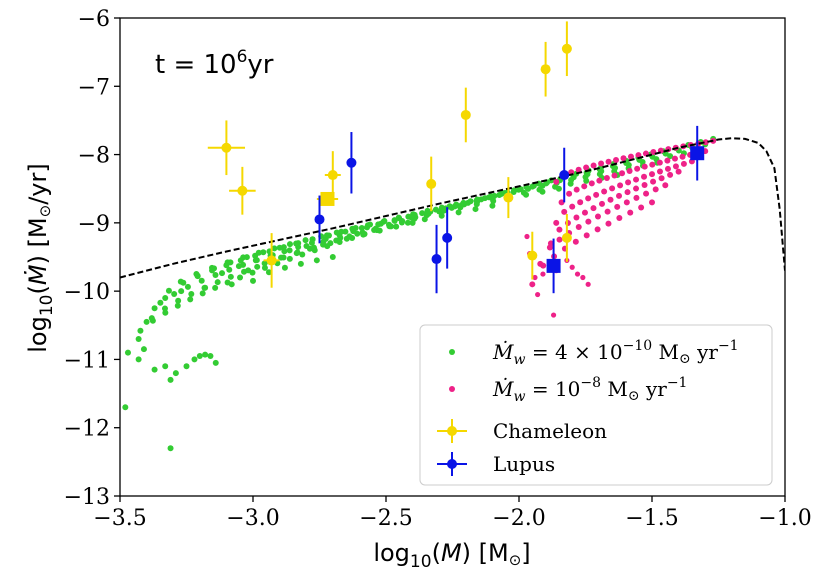  What do you see at coordinates (214, 63) in the screenshot?
I see `time-annotation: t = 106yr` at bounding box center [214, 63].